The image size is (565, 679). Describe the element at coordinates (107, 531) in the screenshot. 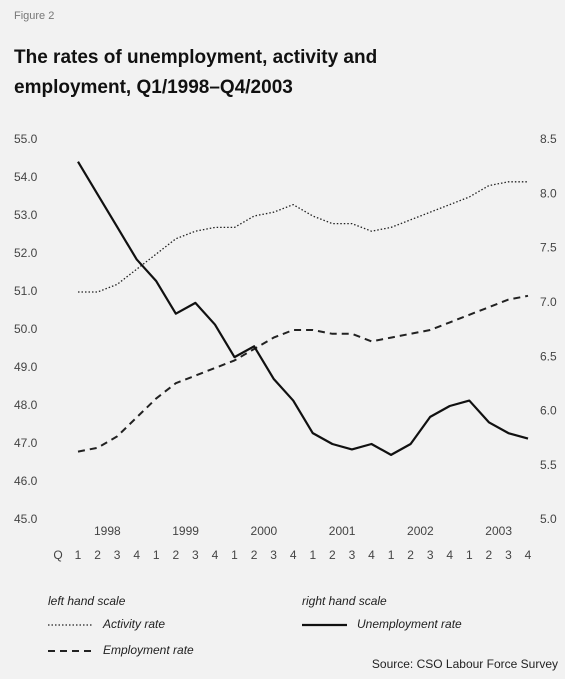

I see `year-label: 1998` at that location.